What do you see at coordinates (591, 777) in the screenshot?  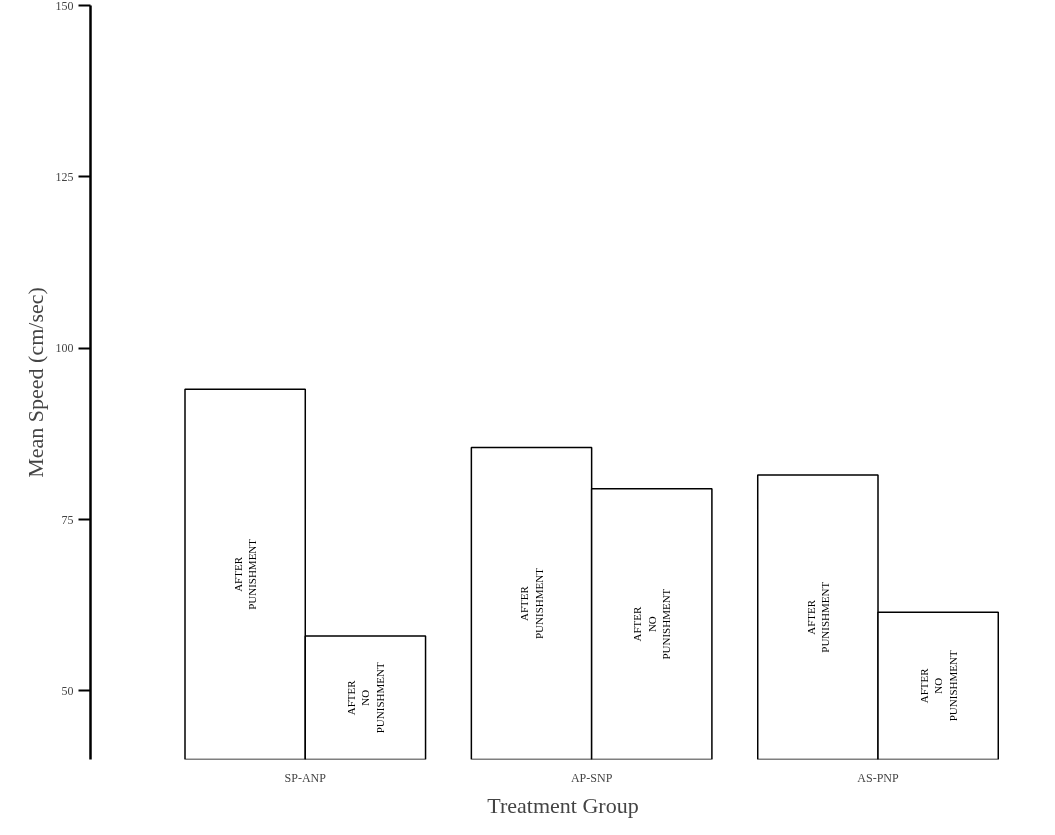 I see `x-tick-label: AP-SNP` at bounding box center [591, 777].